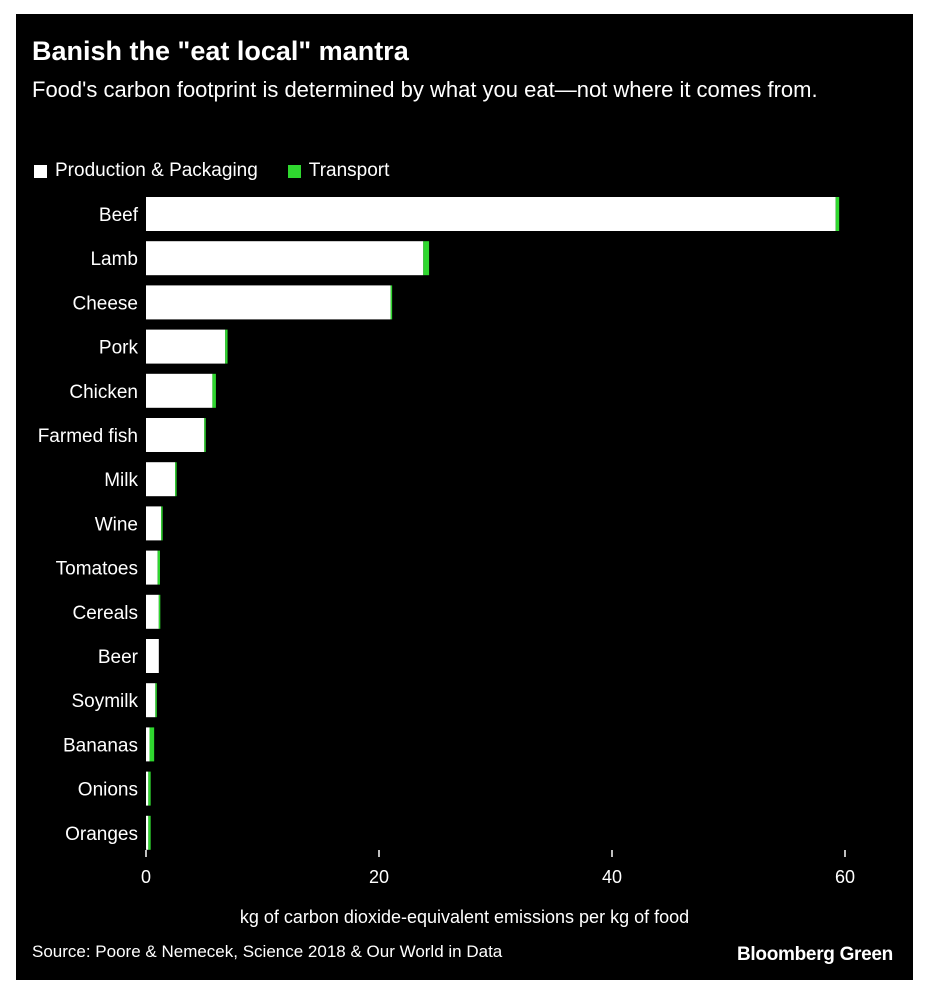  I want to click on category-label-tomatoes: Tomatoes, so click(97, 569).